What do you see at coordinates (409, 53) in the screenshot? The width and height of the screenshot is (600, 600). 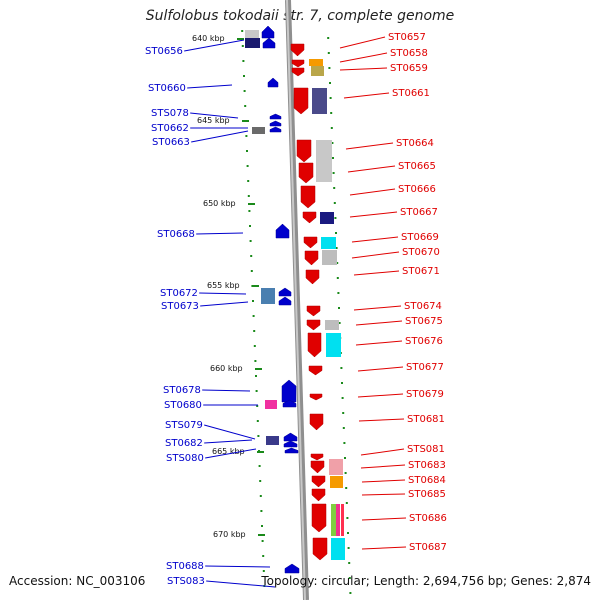 I see `forward-gene-label: ST0658` at bounding box center [409, 53].